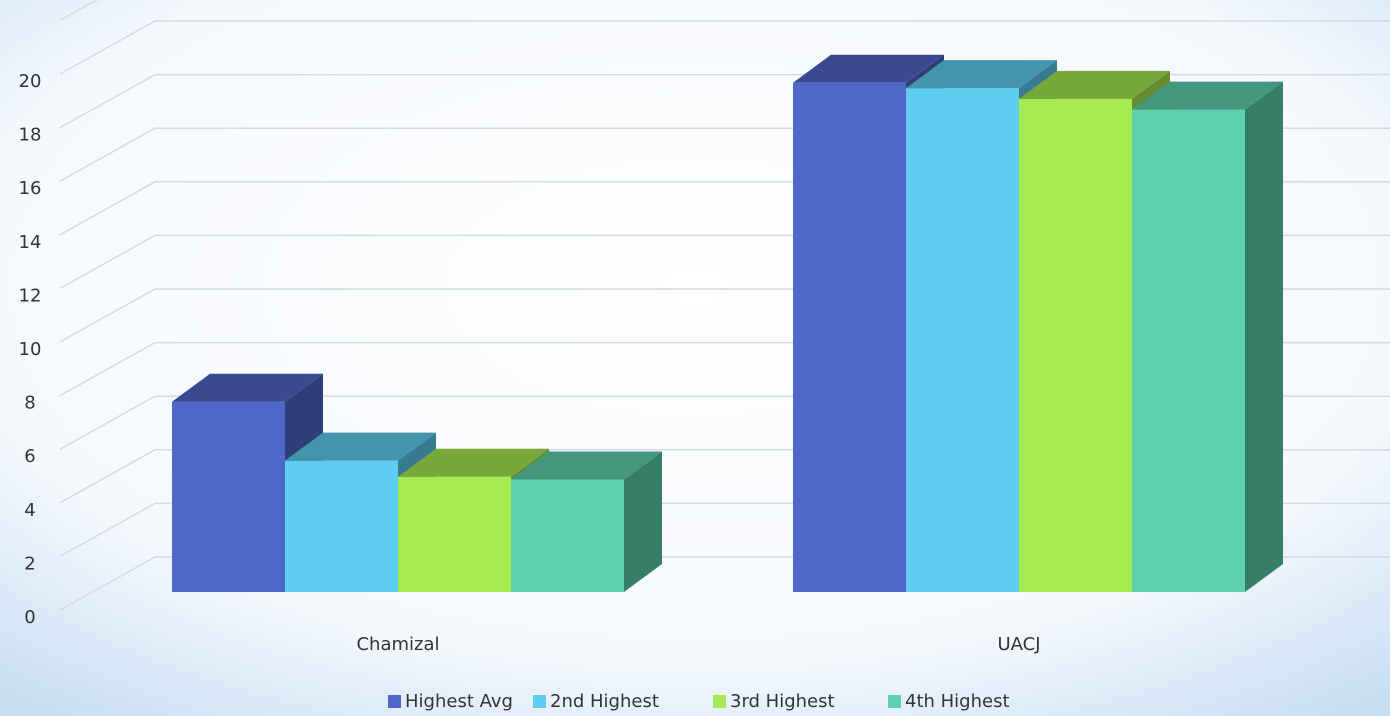 Image resolution: width=1390 pixels, height=716 pixels. I want to click on y-tick-label: 6, so click(29, 456).